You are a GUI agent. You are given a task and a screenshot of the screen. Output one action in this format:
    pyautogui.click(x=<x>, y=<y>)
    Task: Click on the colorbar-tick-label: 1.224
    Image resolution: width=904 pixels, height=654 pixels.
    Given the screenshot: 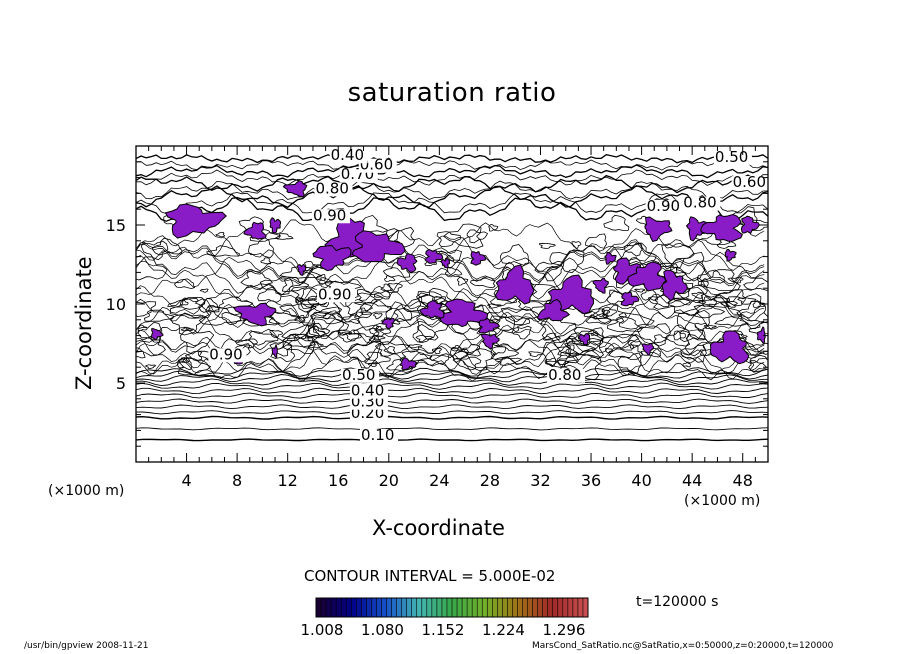 What is the action you would take?
    pyautogui.click(x=503, y=630)
    